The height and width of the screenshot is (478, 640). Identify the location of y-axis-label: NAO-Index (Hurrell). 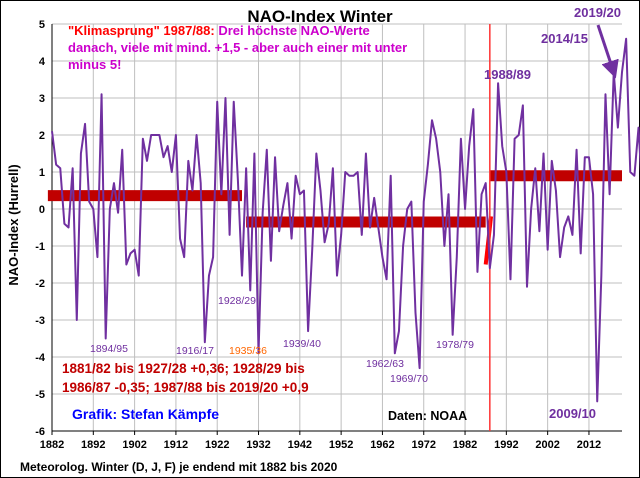
(13, 224).